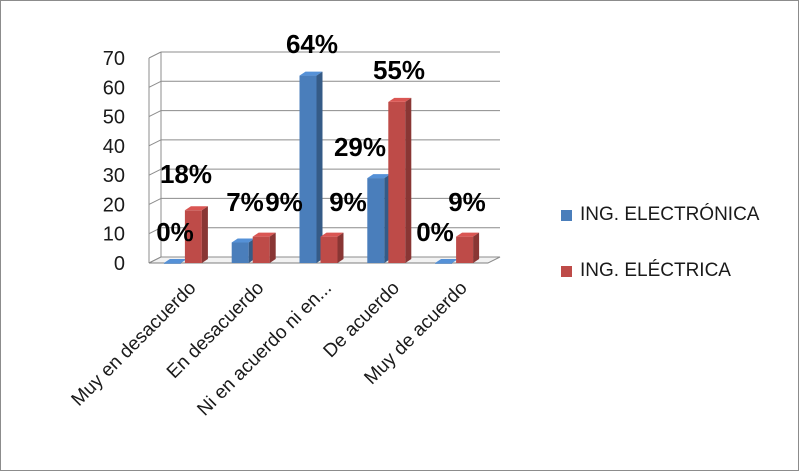 This screenshot has width=799, height=471. Describe the element at coordinates (399, 70) in the screenshot. I see `data-label-1-3: 55%` at that location.